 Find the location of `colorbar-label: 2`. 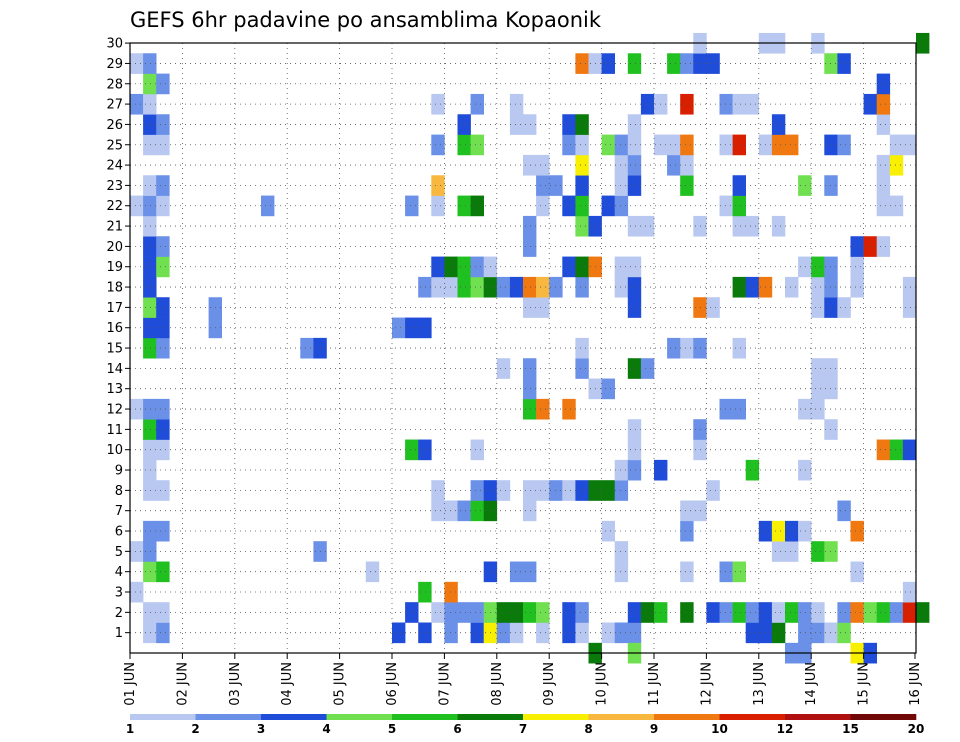

colorbar-label: 2 is located at coordinates (195, 729).